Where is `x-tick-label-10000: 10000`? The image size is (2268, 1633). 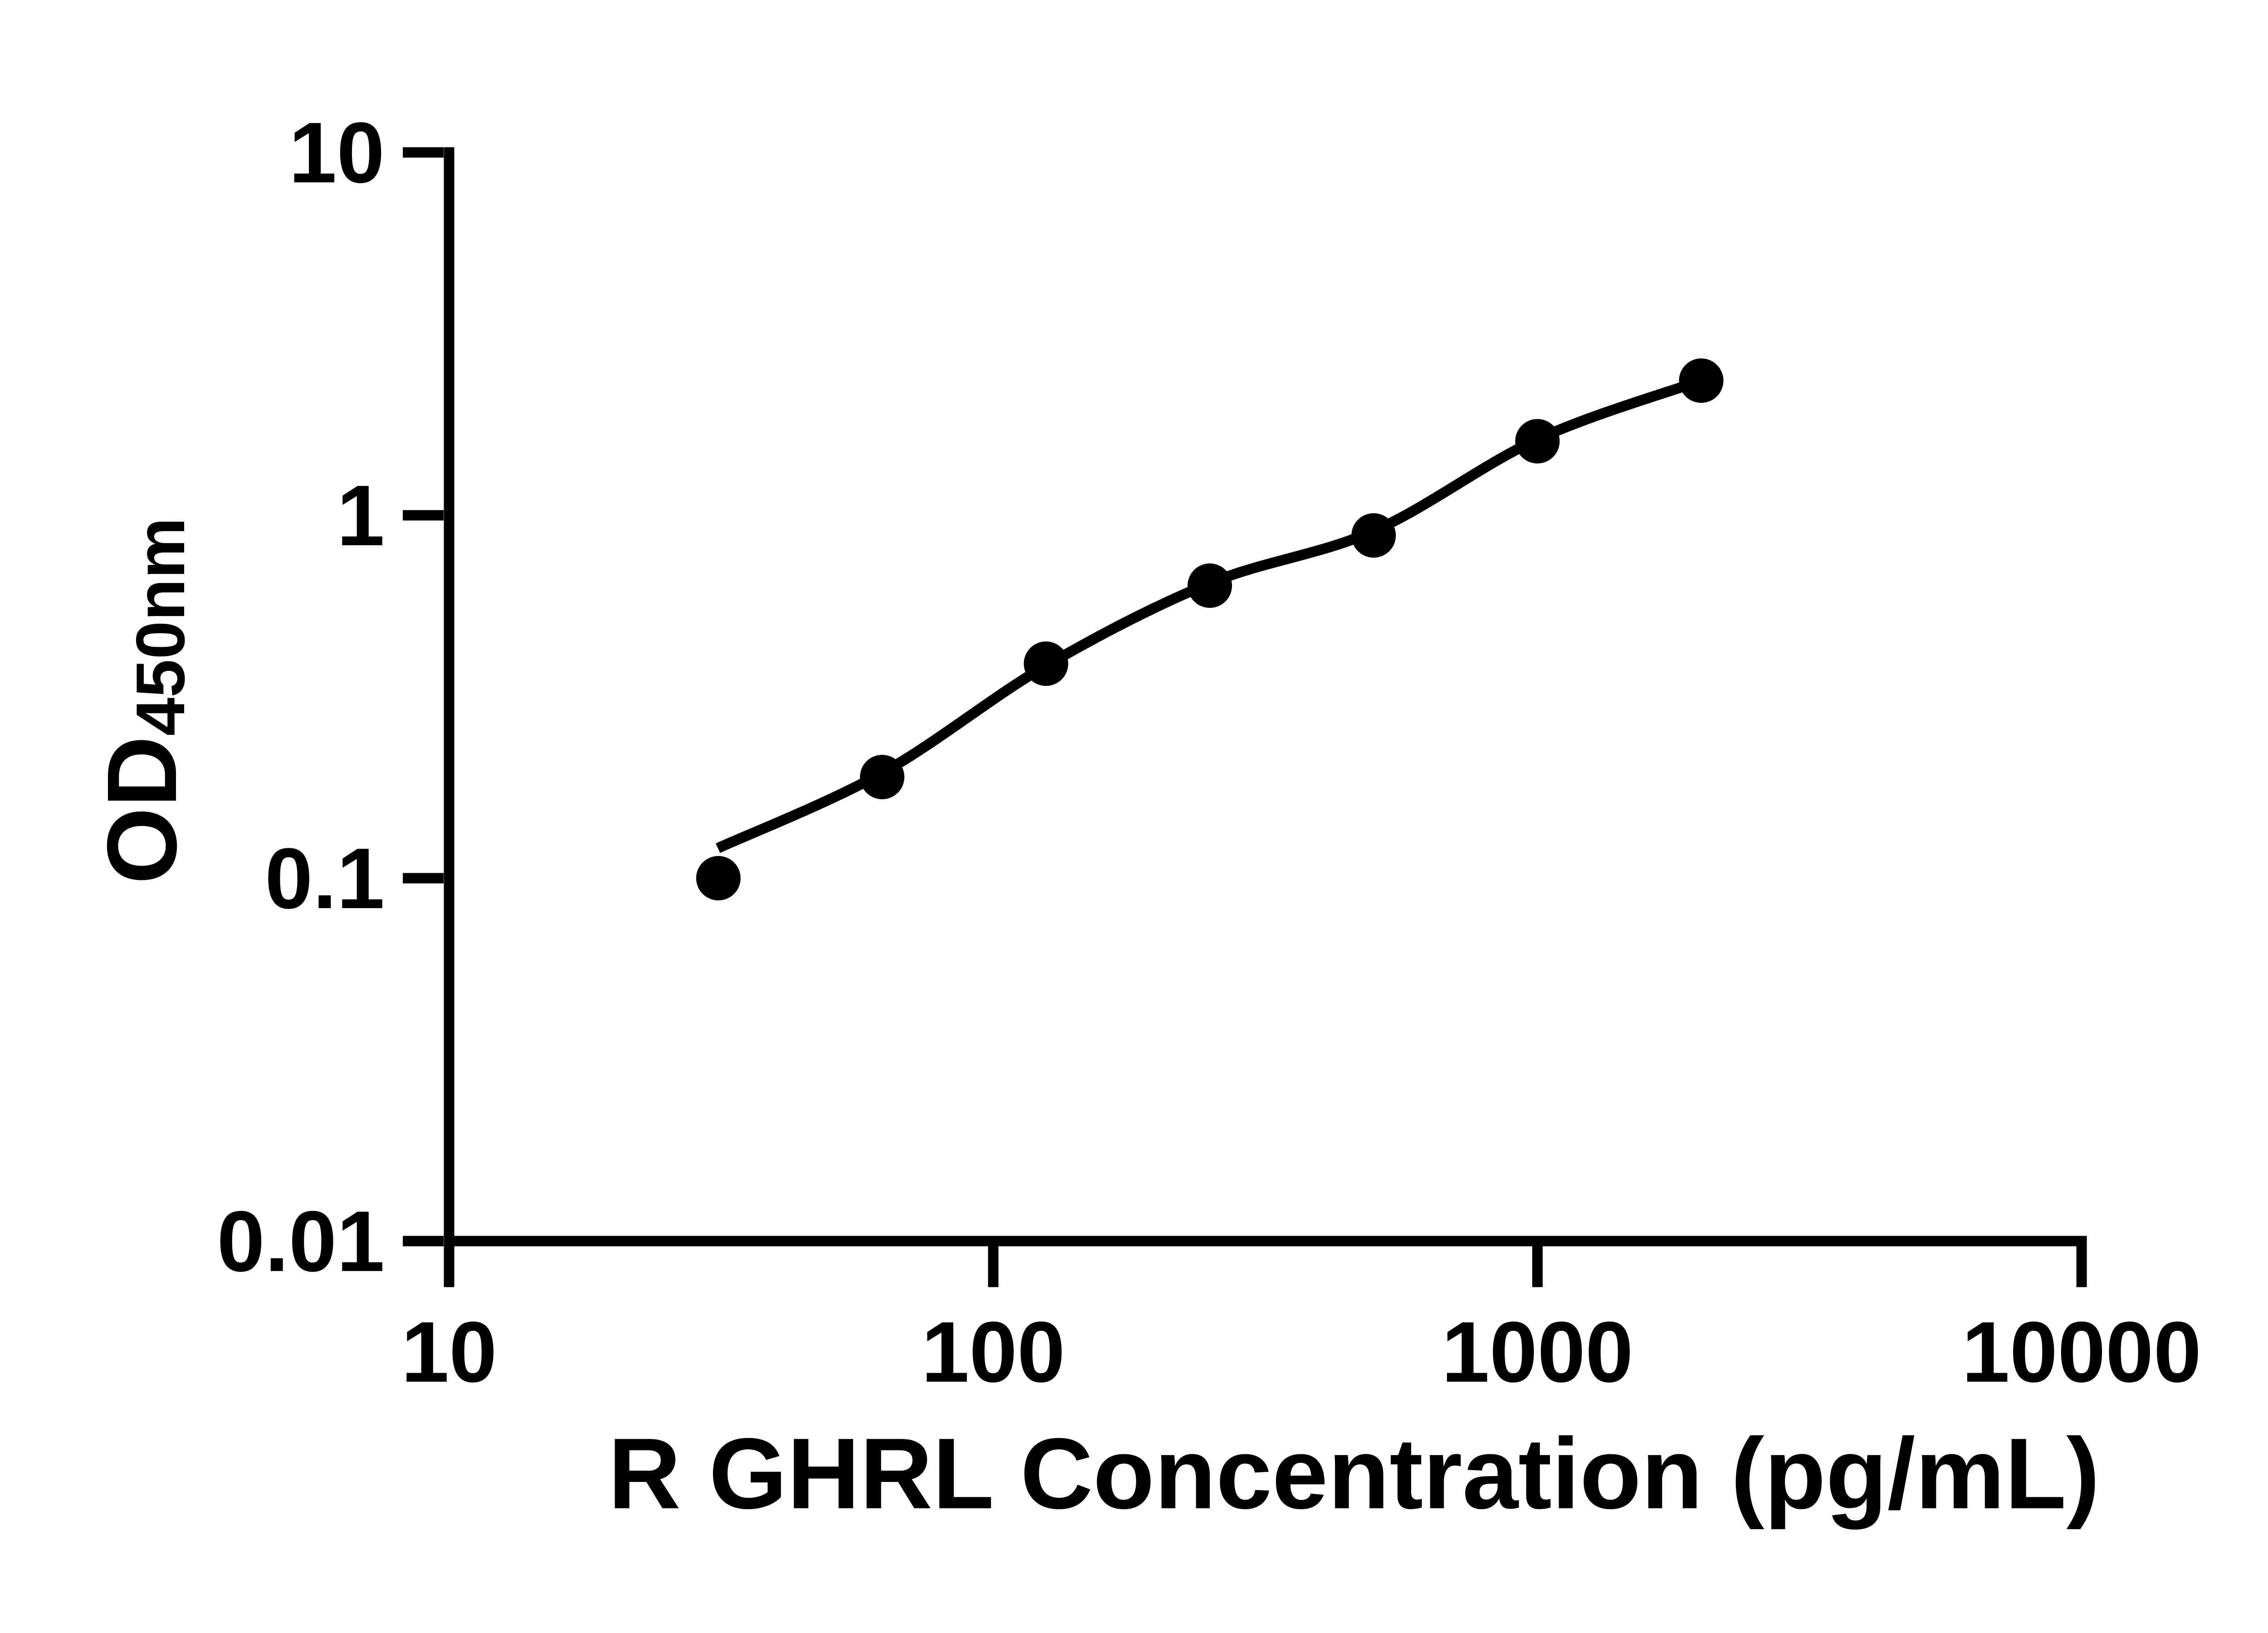 x-tick-label-10000: 10000 is located at coordinates (2081, 1352).